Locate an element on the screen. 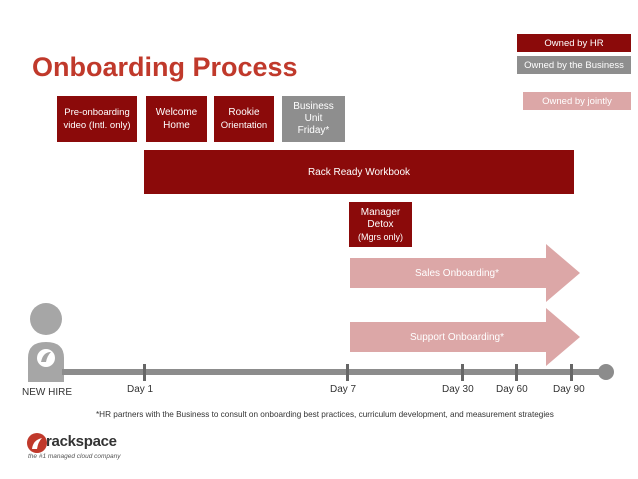 This screenshot has width=638, height=479. legend-hr-label: Owned by HR is located at coordinates (574, 43).